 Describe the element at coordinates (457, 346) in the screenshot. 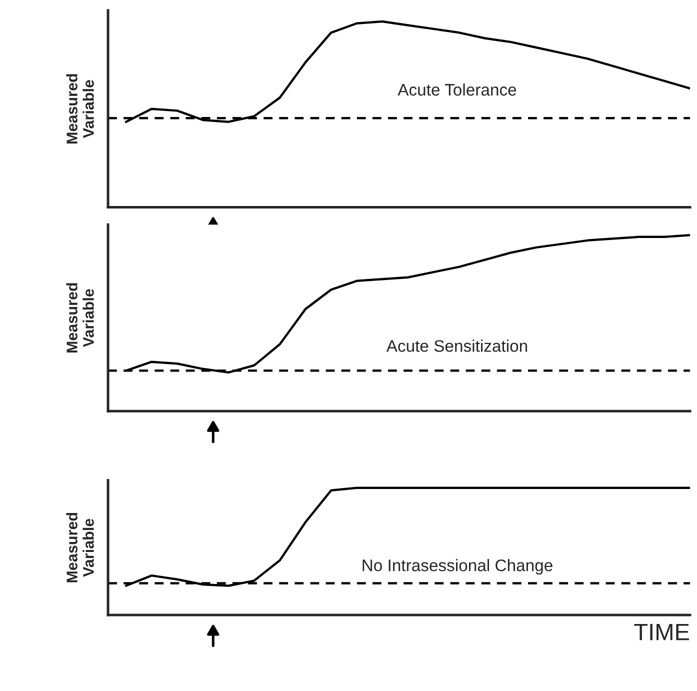

I see `annotation: Acute Sensitization` at that location.